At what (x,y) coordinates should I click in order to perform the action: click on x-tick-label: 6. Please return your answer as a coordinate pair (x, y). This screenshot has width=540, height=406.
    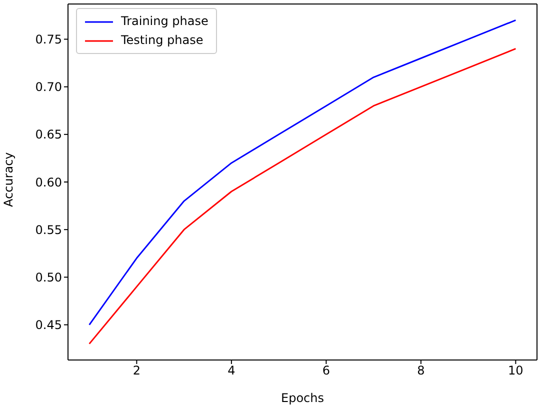
    Looking at the image, I should click on (326, 371).